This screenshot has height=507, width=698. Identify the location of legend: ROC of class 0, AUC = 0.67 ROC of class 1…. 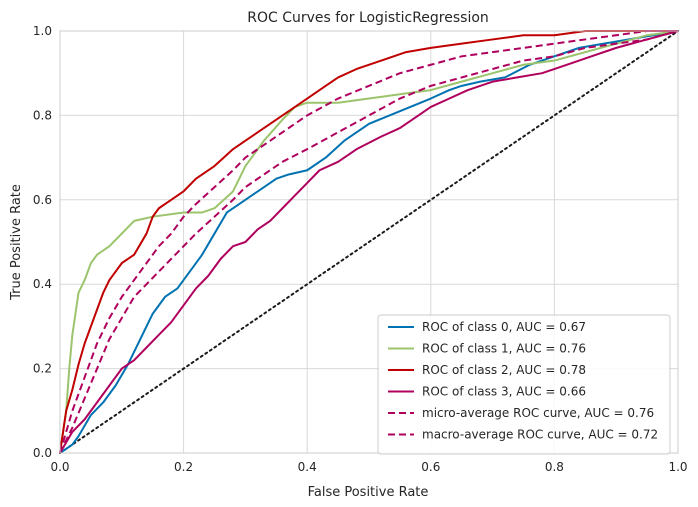
(524, 384).